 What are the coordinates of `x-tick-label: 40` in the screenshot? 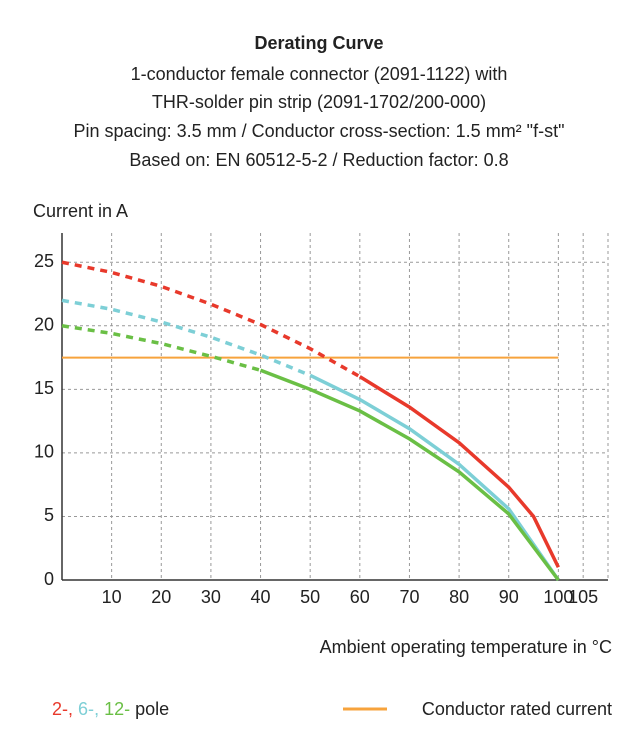 It's located at (261, 597).